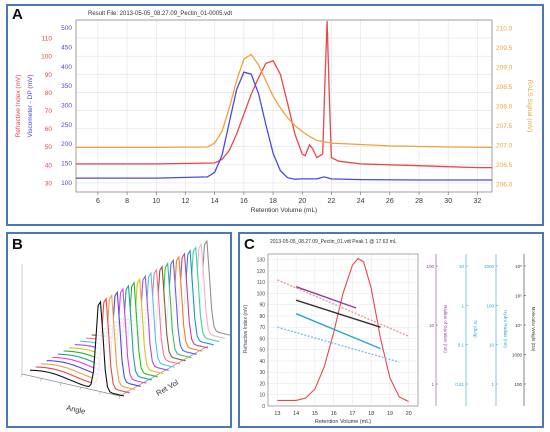 The image size is (550, 432). Describe the element at coordinates (66, 164) in the screenshot. I see `chart-a-blue-tick-label: 150` at that location.